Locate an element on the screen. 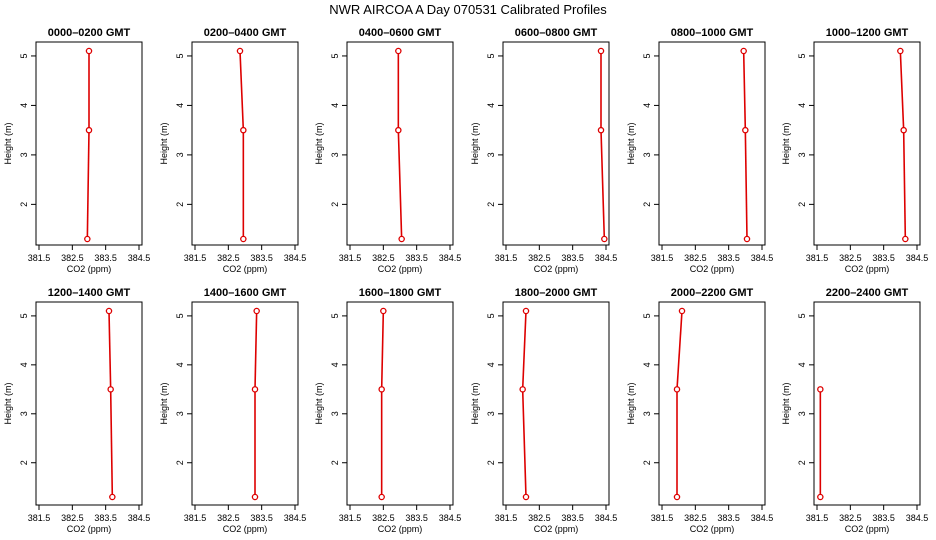 The height and width of the screenshot is (540, 936). panel-title: 2000–2200 GMT is located at coordinates (712, 293).